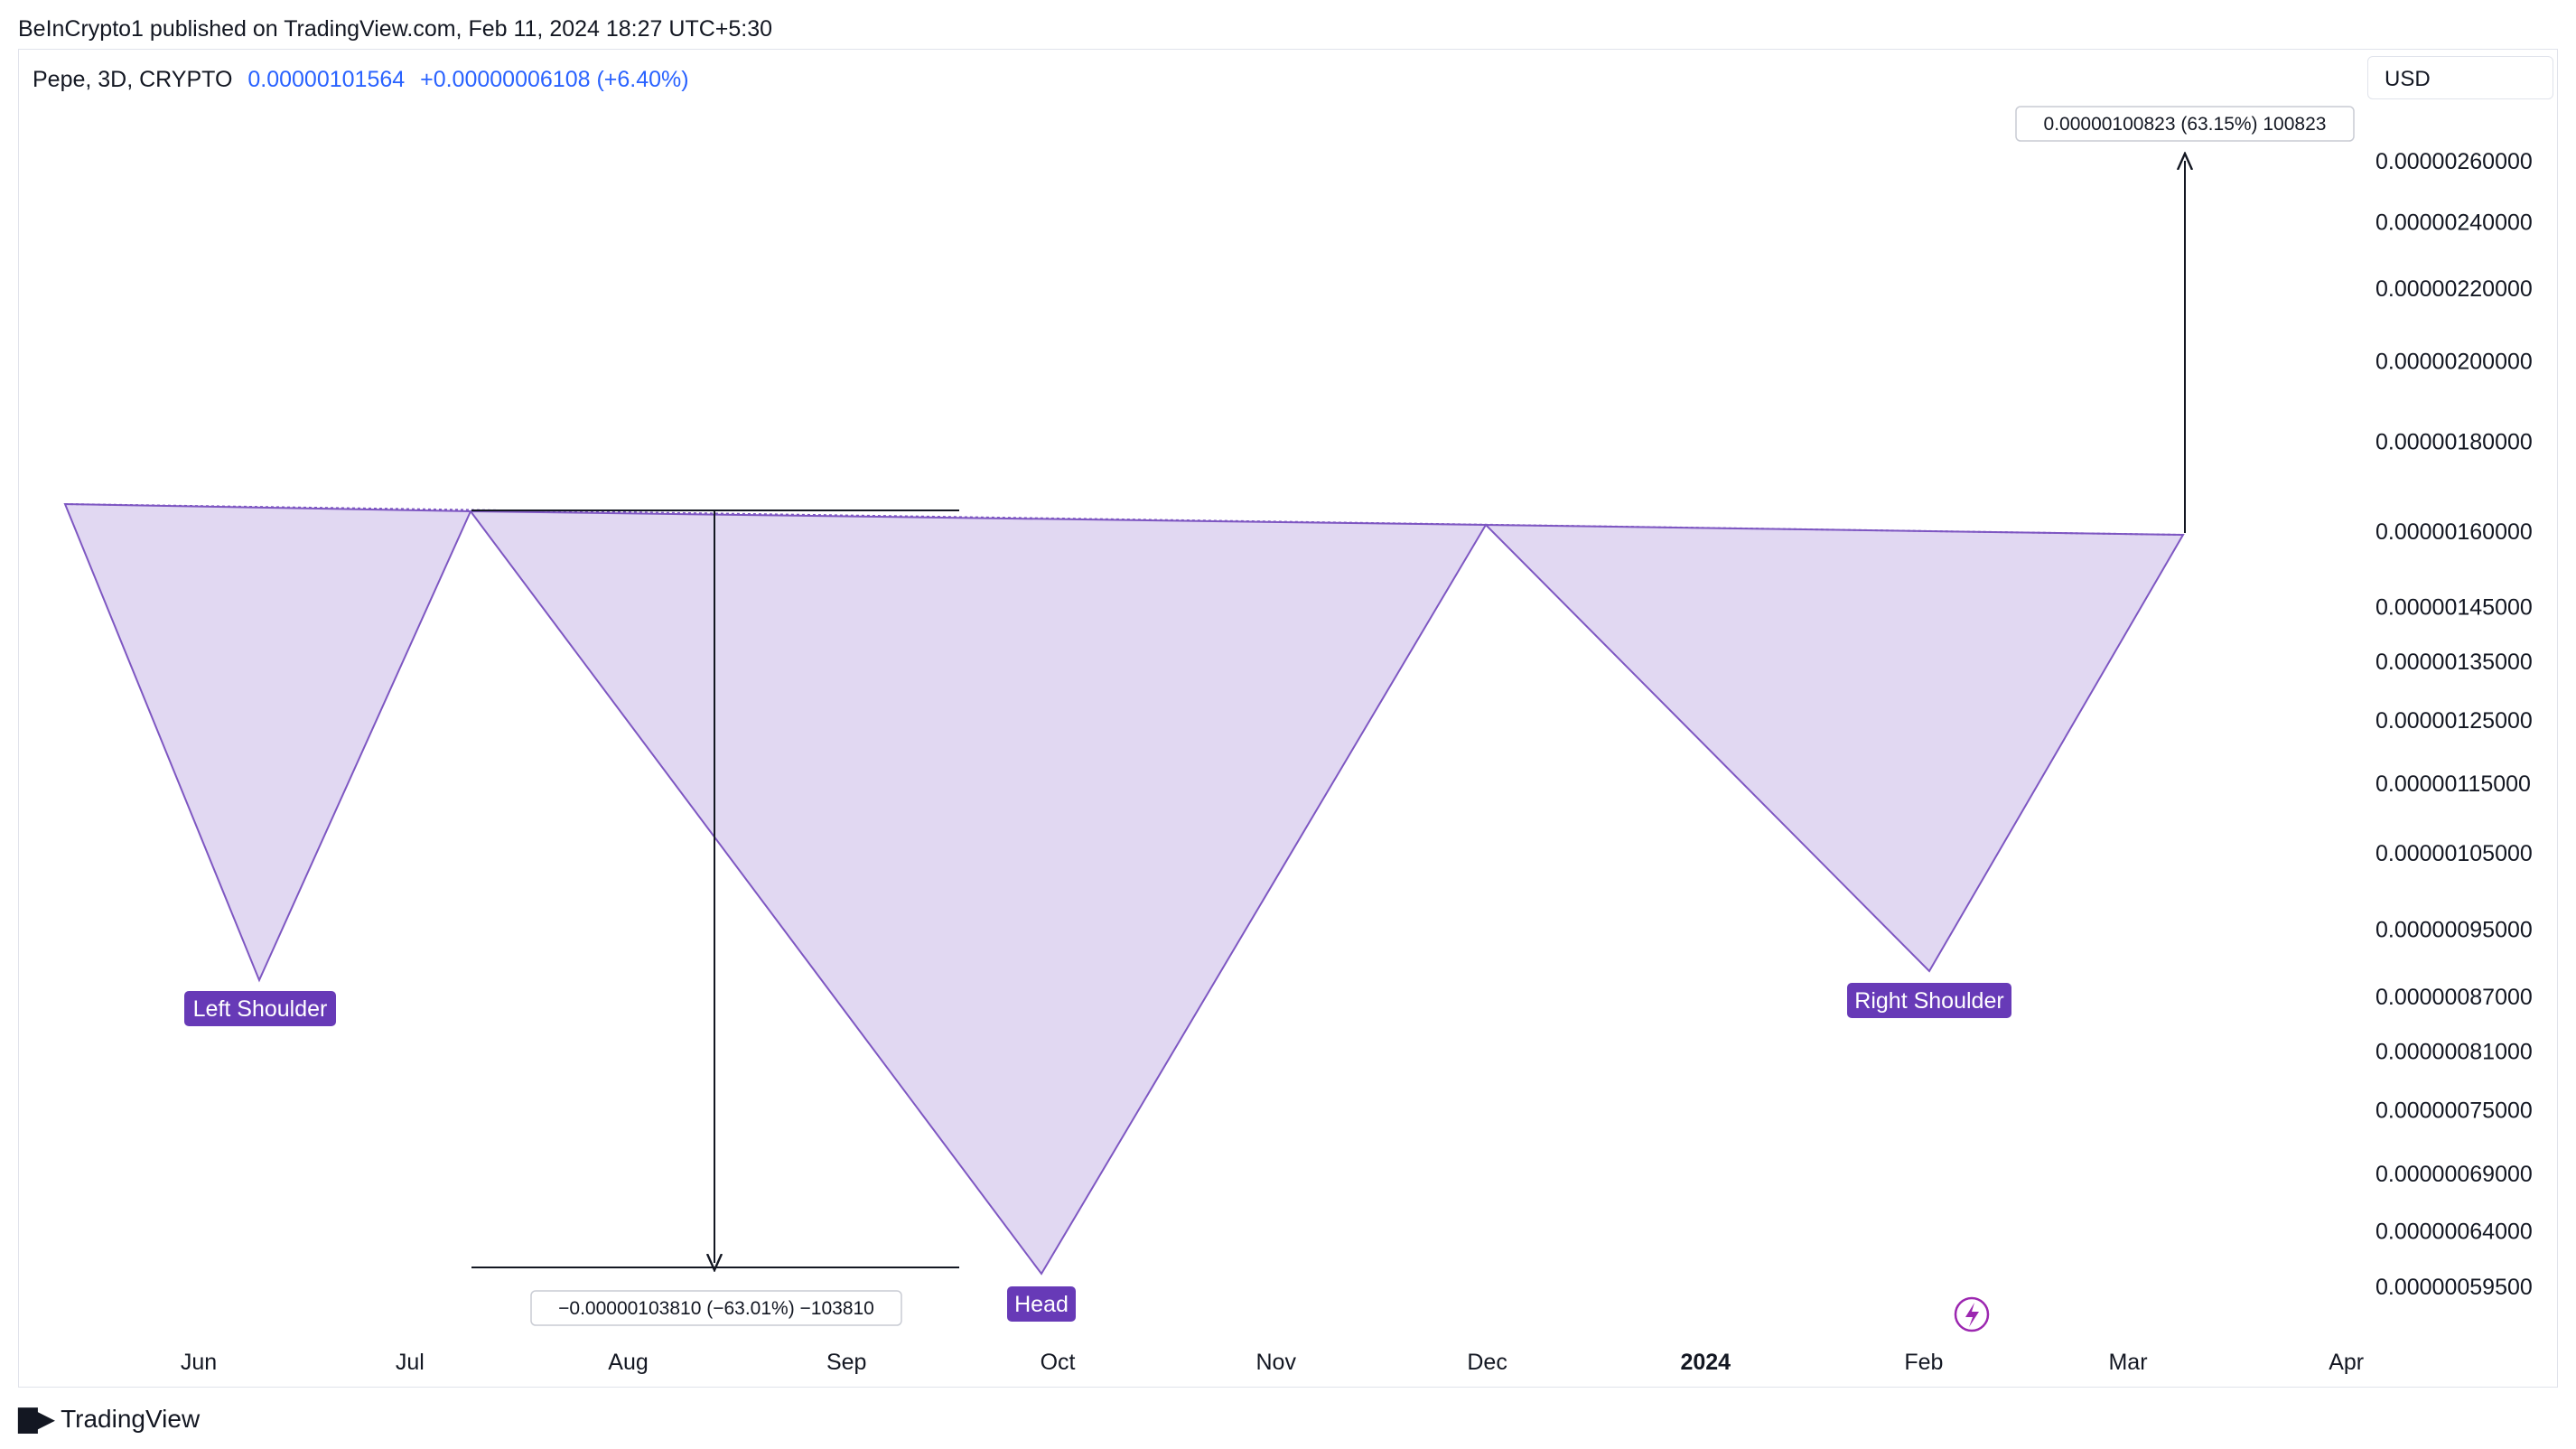  I want to click on time-tick-label: Sep, so click(846, 1362).